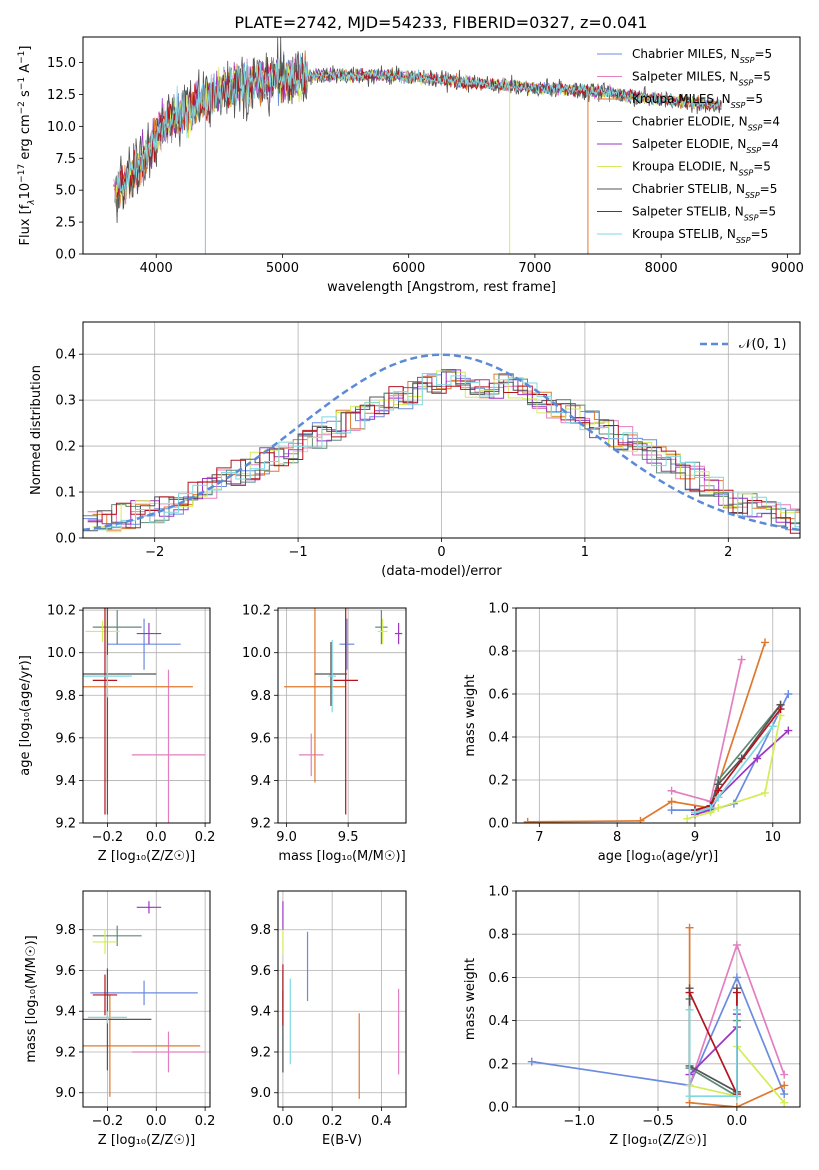  I want to click on y-tick-label: 9.6, so click(65, 971).